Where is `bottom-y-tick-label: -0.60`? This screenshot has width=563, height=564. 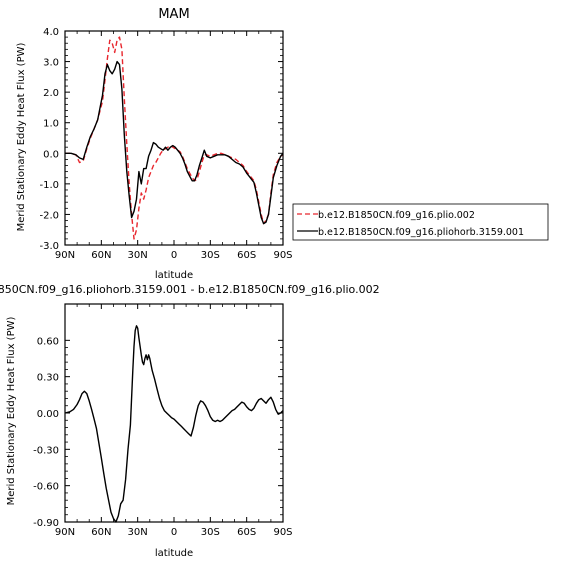 bottom-y-tick-label: -0.60 is located at coordinates (46, 487).